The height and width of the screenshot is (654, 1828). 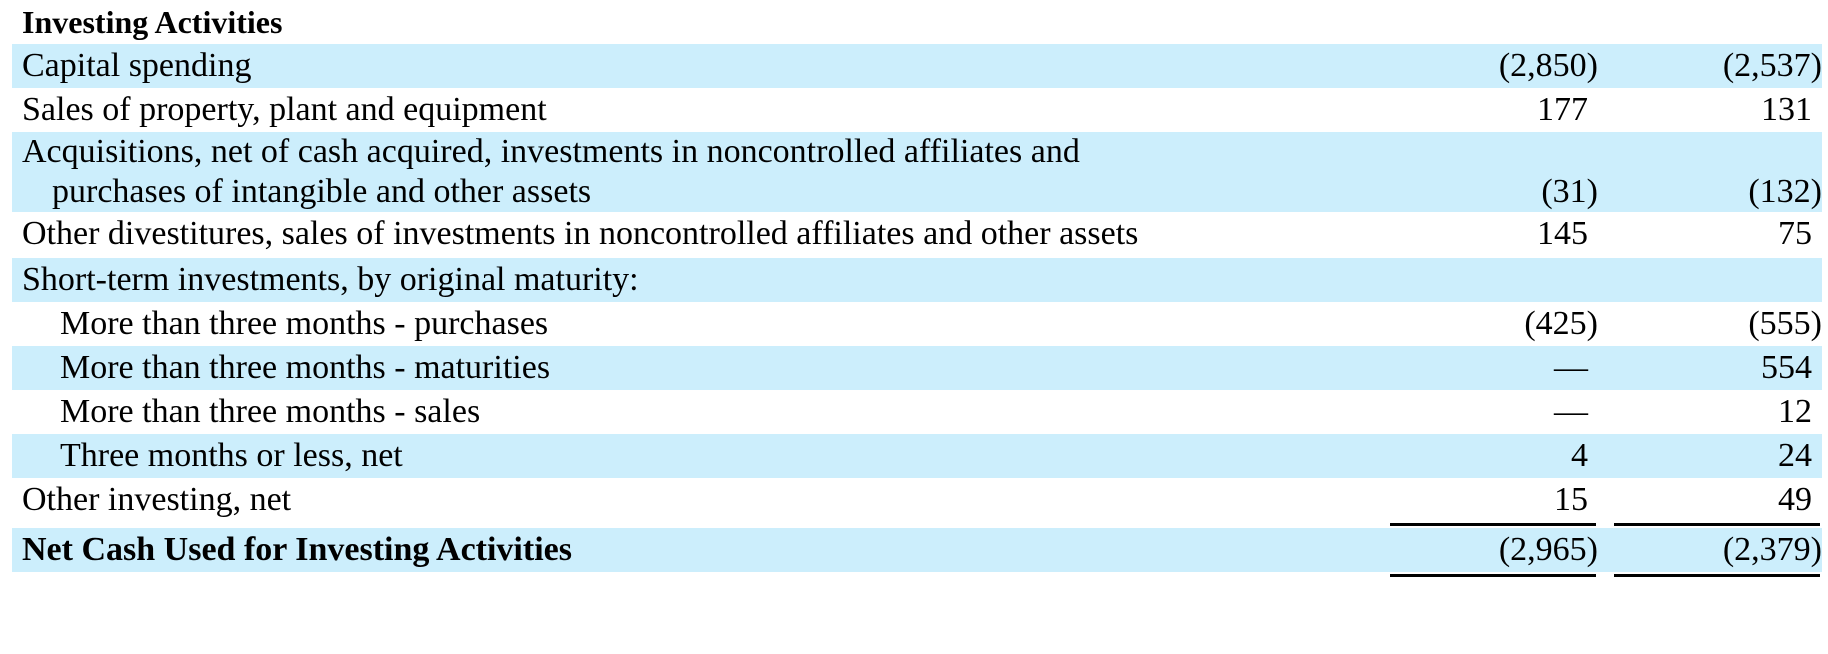 What do you see at coordinates (305, 367) in the screenshot?
I see `row-label: More than three months - maturities` at bounding box center [305, 367].